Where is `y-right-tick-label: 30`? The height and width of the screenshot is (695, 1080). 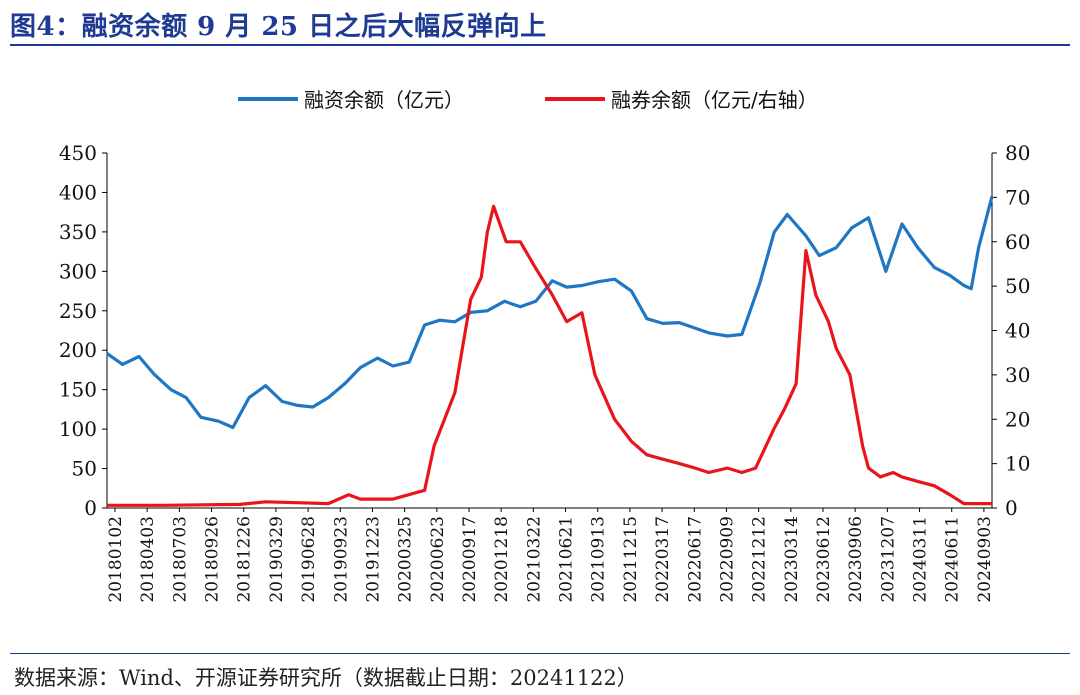
y-right-tick-label: 30 is located at coordinates (1017, 375).